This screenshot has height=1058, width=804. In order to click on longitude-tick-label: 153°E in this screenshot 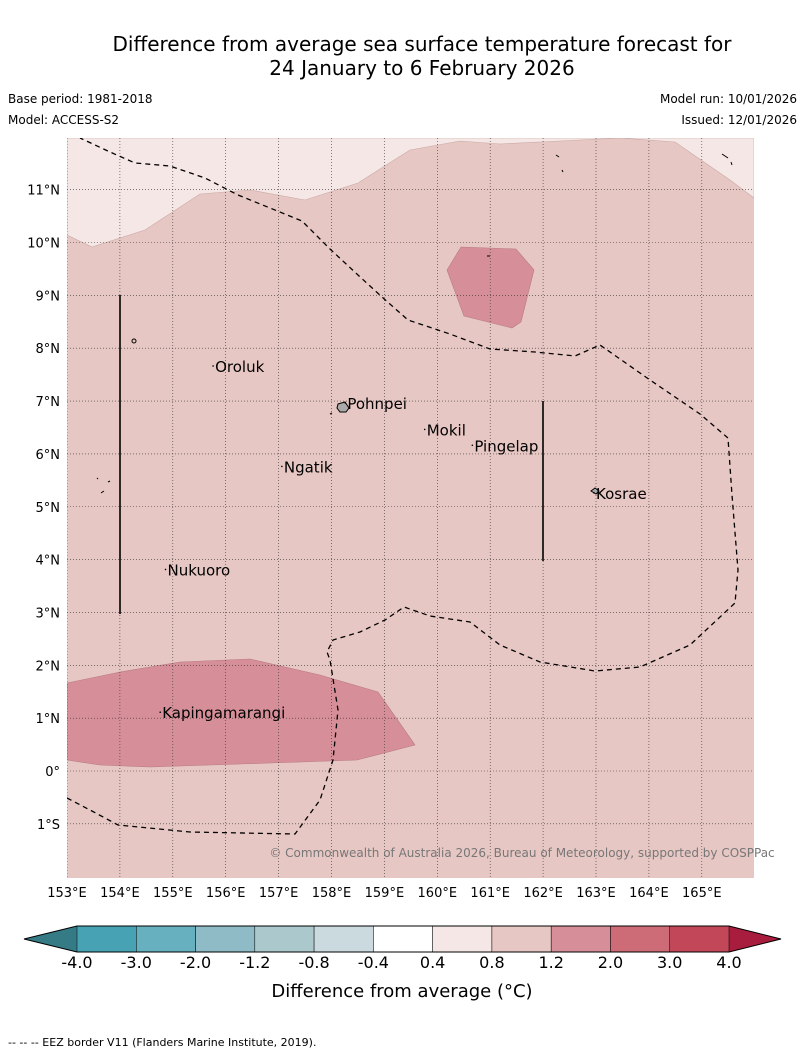, I will do `click(67, 893)`.